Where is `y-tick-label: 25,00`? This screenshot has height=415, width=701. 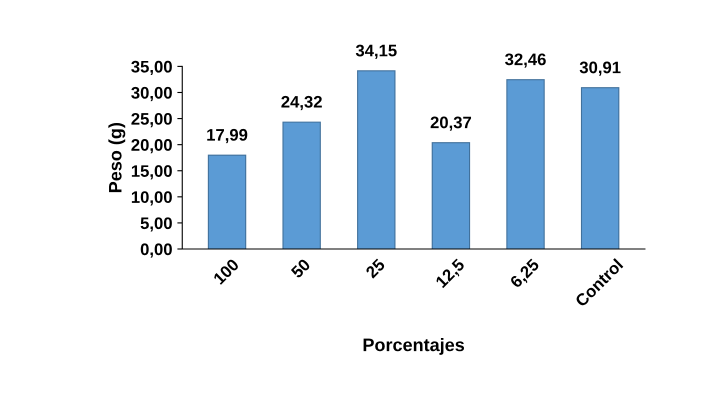 y-tick-label: 25,00 is located at coordinates (151, 120).